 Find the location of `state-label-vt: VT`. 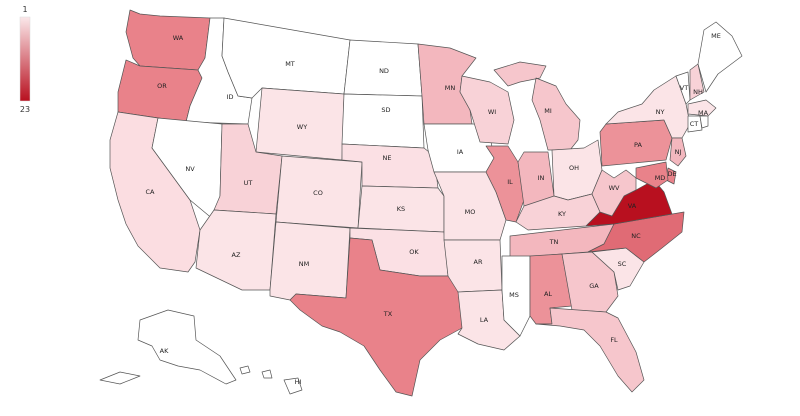

state-label-vt: VT is located at coordinates (684, 88).